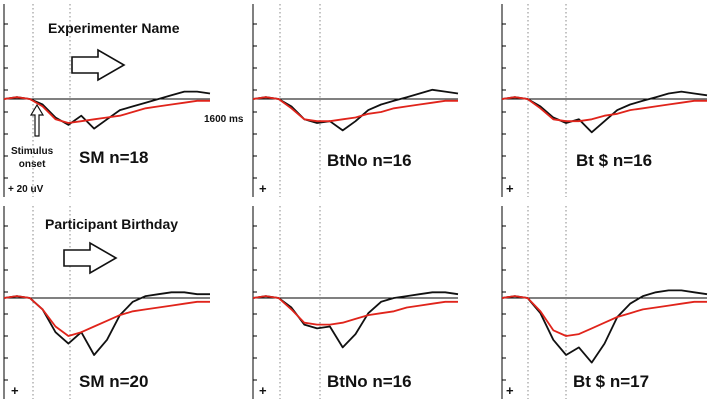 Image resolution: width=709 pixels, height=401 pixels. What do you see at coordinates (614, 160) in the screenshot?
I see `panel-label-bt-top: Bt $ n=16` at bounding box center [614, 160].